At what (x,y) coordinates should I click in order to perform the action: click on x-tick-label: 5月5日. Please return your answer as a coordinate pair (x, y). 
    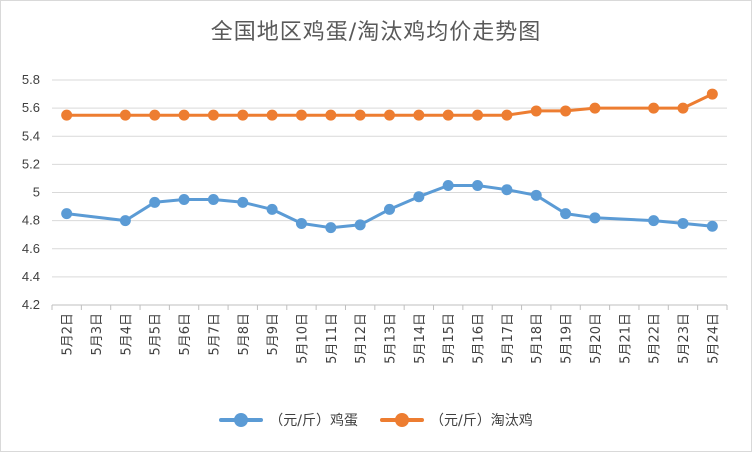
    Looking at the image, I should click on (156, 334).